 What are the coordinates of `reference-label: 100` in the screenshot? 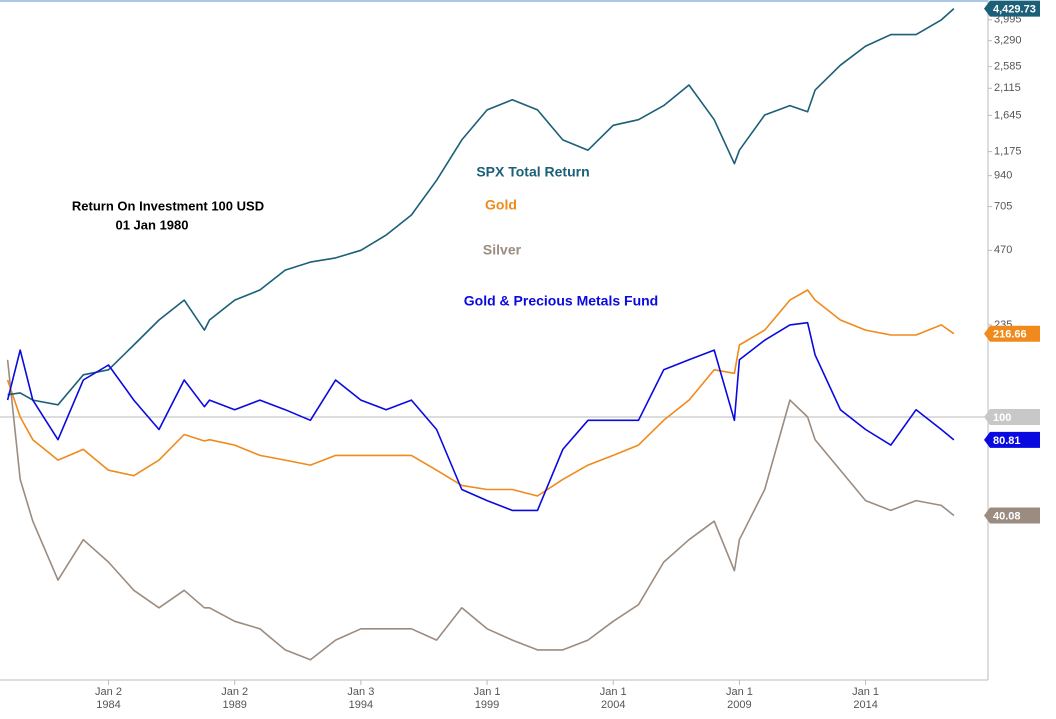 It's located at (1002, 418).